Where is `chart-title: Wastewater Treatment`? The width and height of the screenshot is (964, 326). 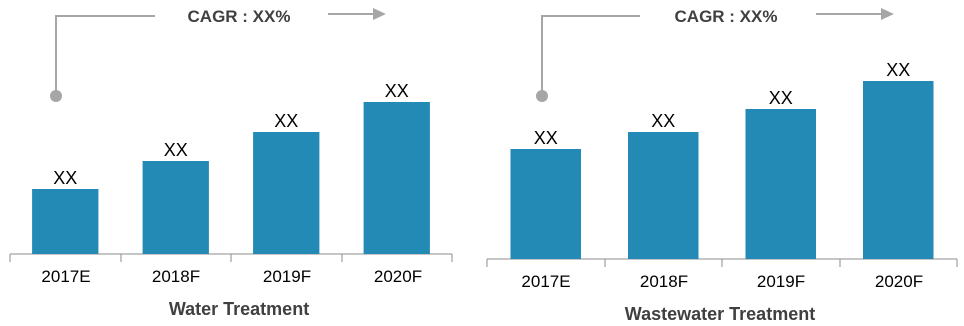 chart-title: Wastewater Treatment is located at coordinates (720, 314).